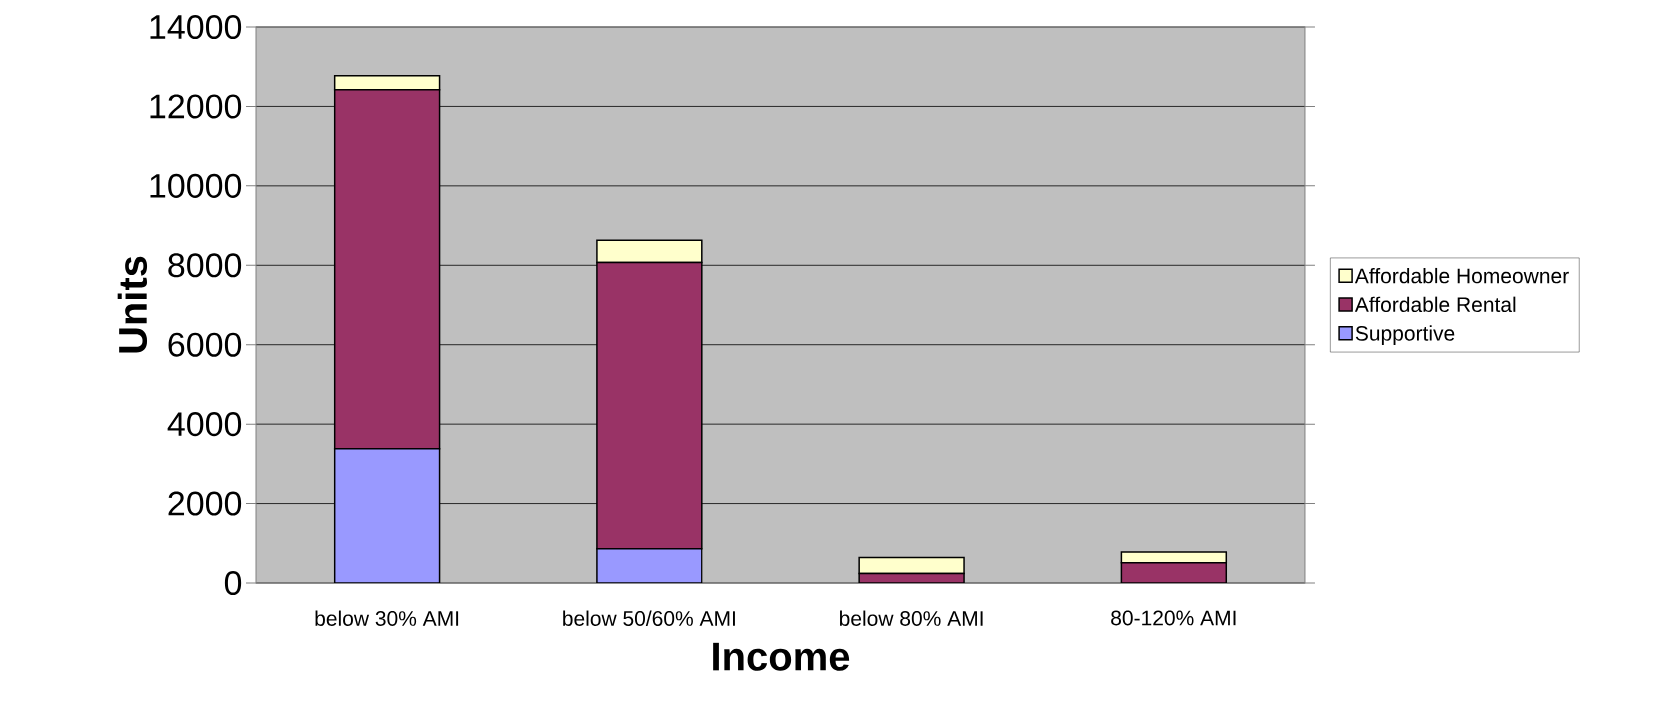 The image size is (1670, 718). Describe the element at coordinates (204, 424) in the screenshot. I see `y-tick-label: 4000` at that location.